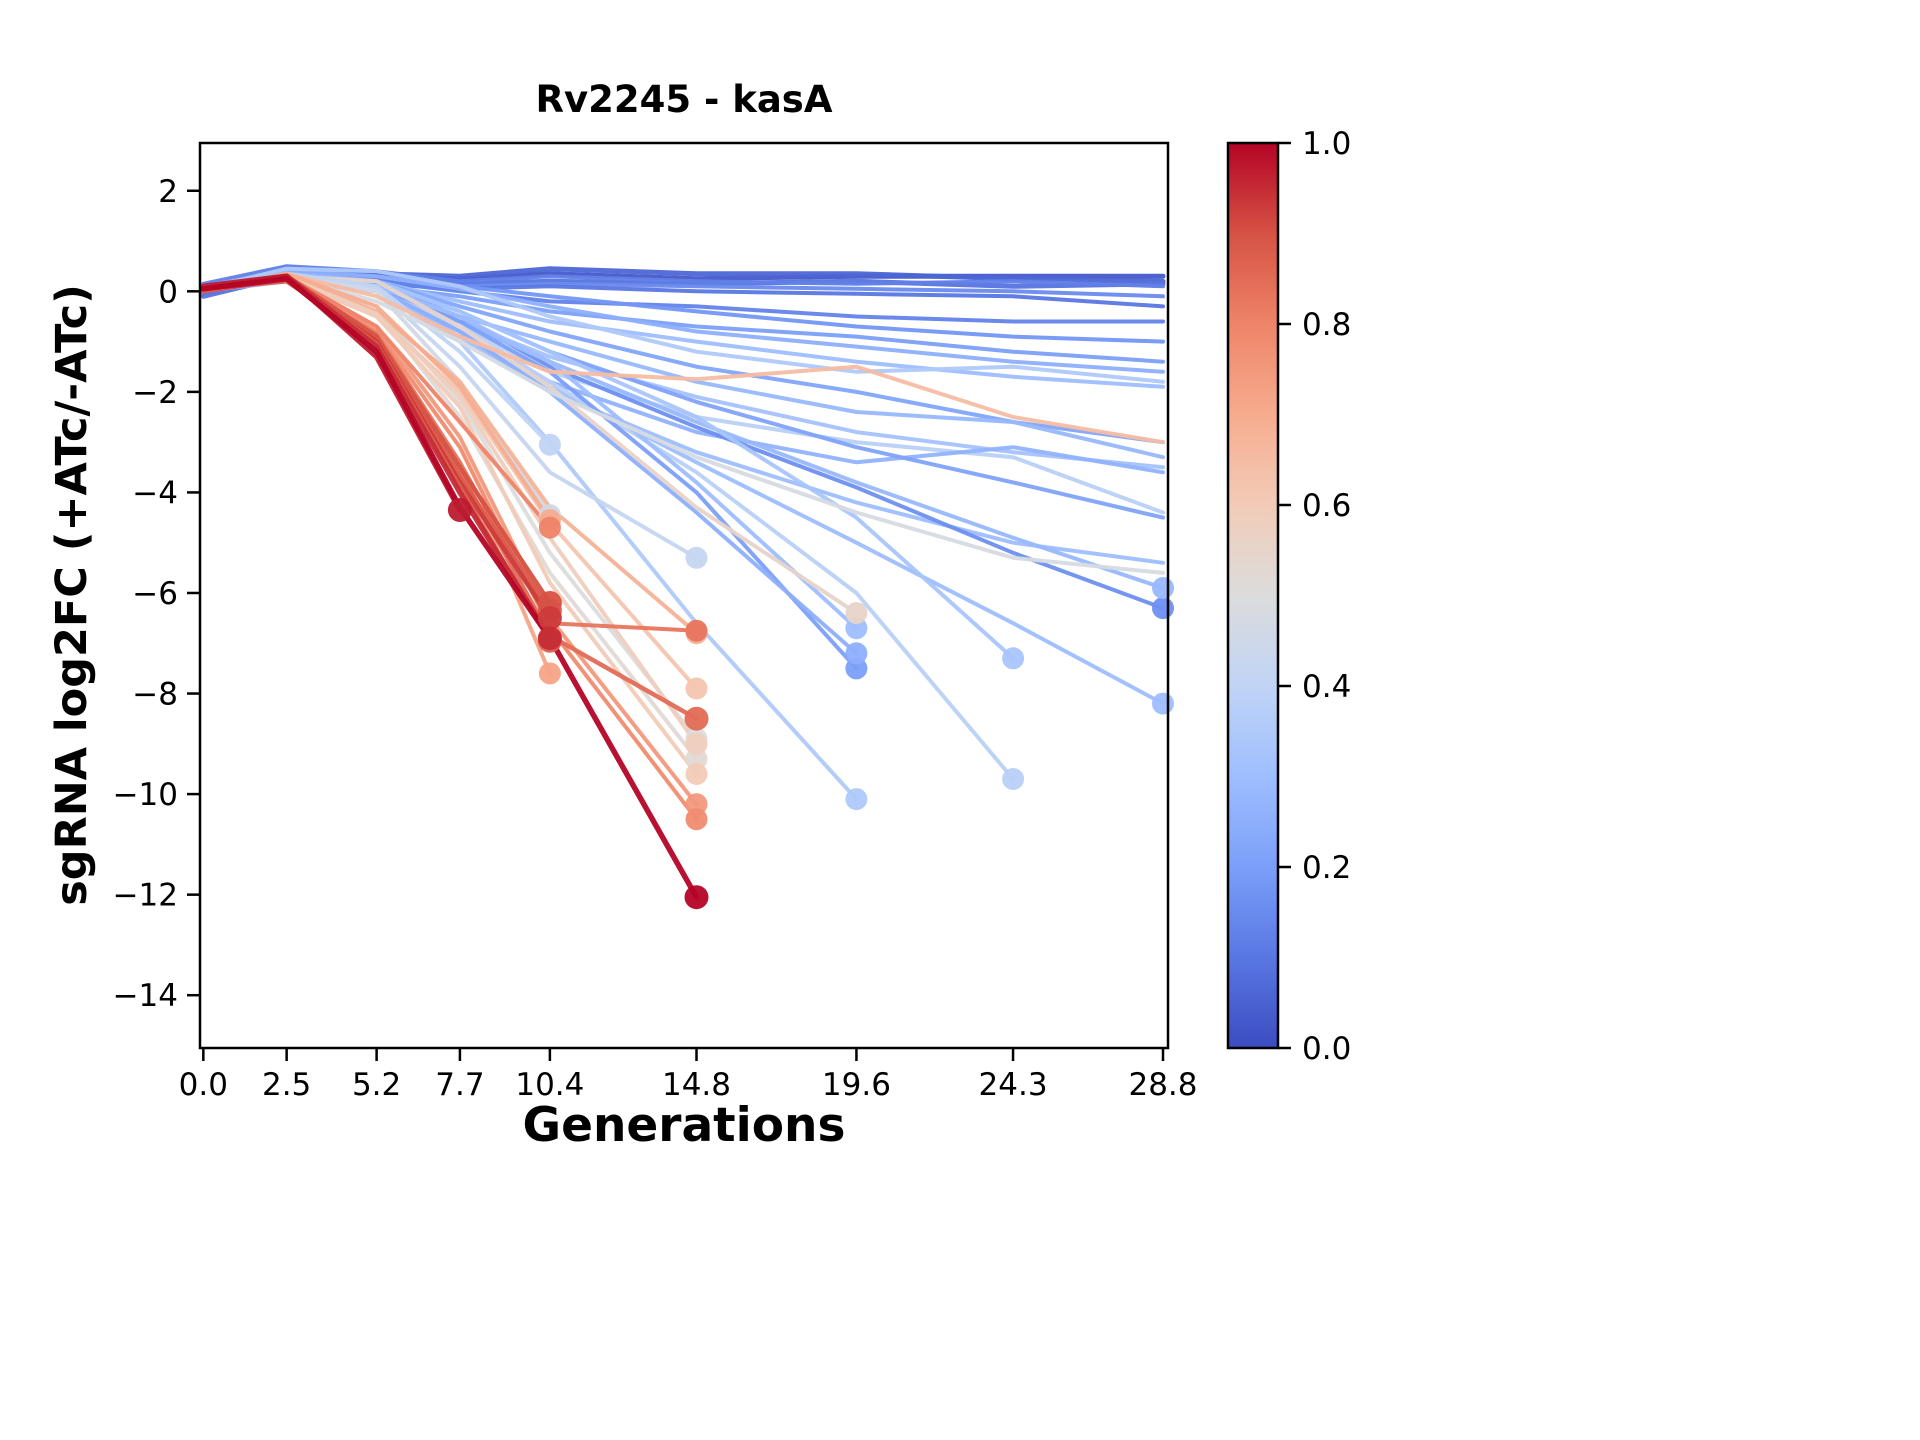 This screenshot has height=1440, width=1920. I want to click on colorbar-gradient, so click(1253, 595).